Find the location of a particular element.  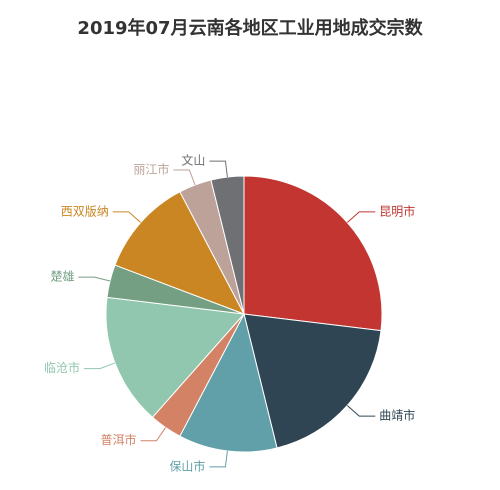

pie-slice-label: 西双版纳 is located at coordinates (85, 211).